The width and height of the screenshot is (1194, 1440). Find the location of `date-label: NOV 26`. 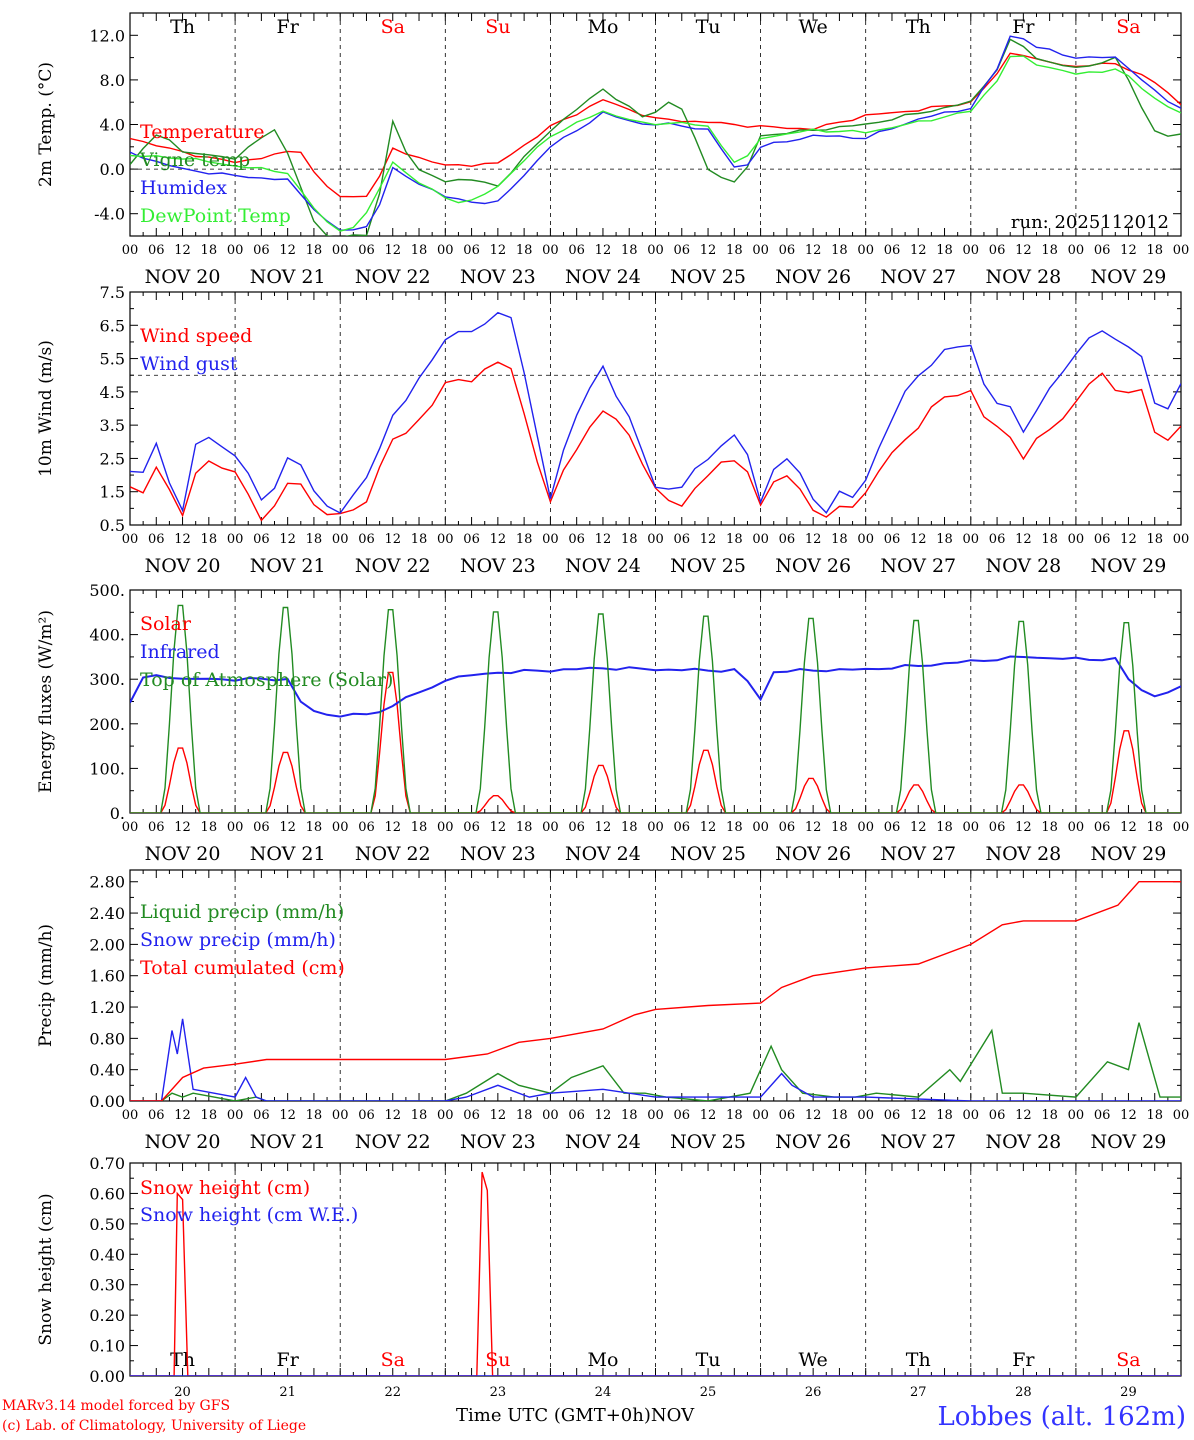

date-label: NOV 26 is located at coordinates (813, 566).